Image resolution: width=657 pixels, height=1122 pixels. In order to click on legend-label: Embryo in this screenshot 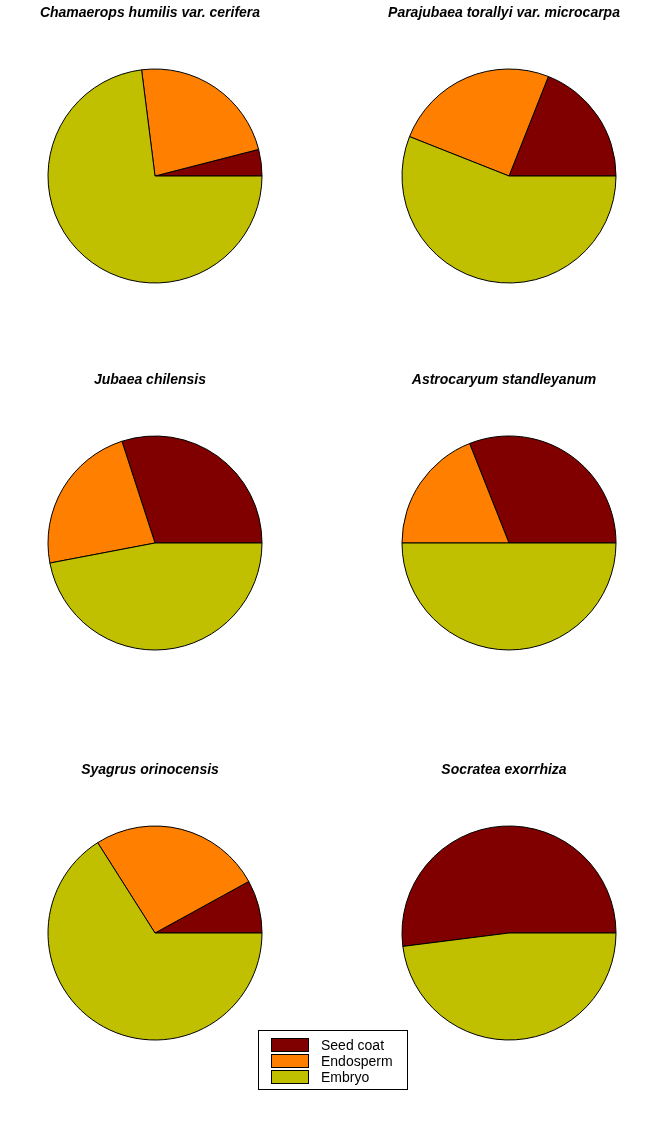, I will do `click(345, 1077)`.